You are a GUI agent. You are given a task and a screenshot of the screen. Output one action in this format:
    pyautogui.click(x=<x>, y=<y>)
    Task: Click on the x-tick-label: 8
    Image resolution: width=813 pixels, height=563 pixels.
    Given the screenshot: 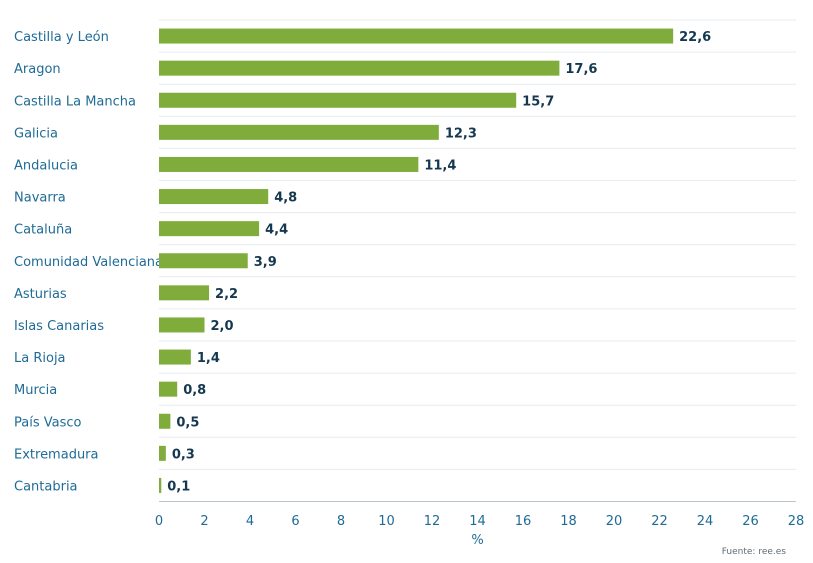 What is the action you would take?
    pyautogui.click(x=341, y=521)
    